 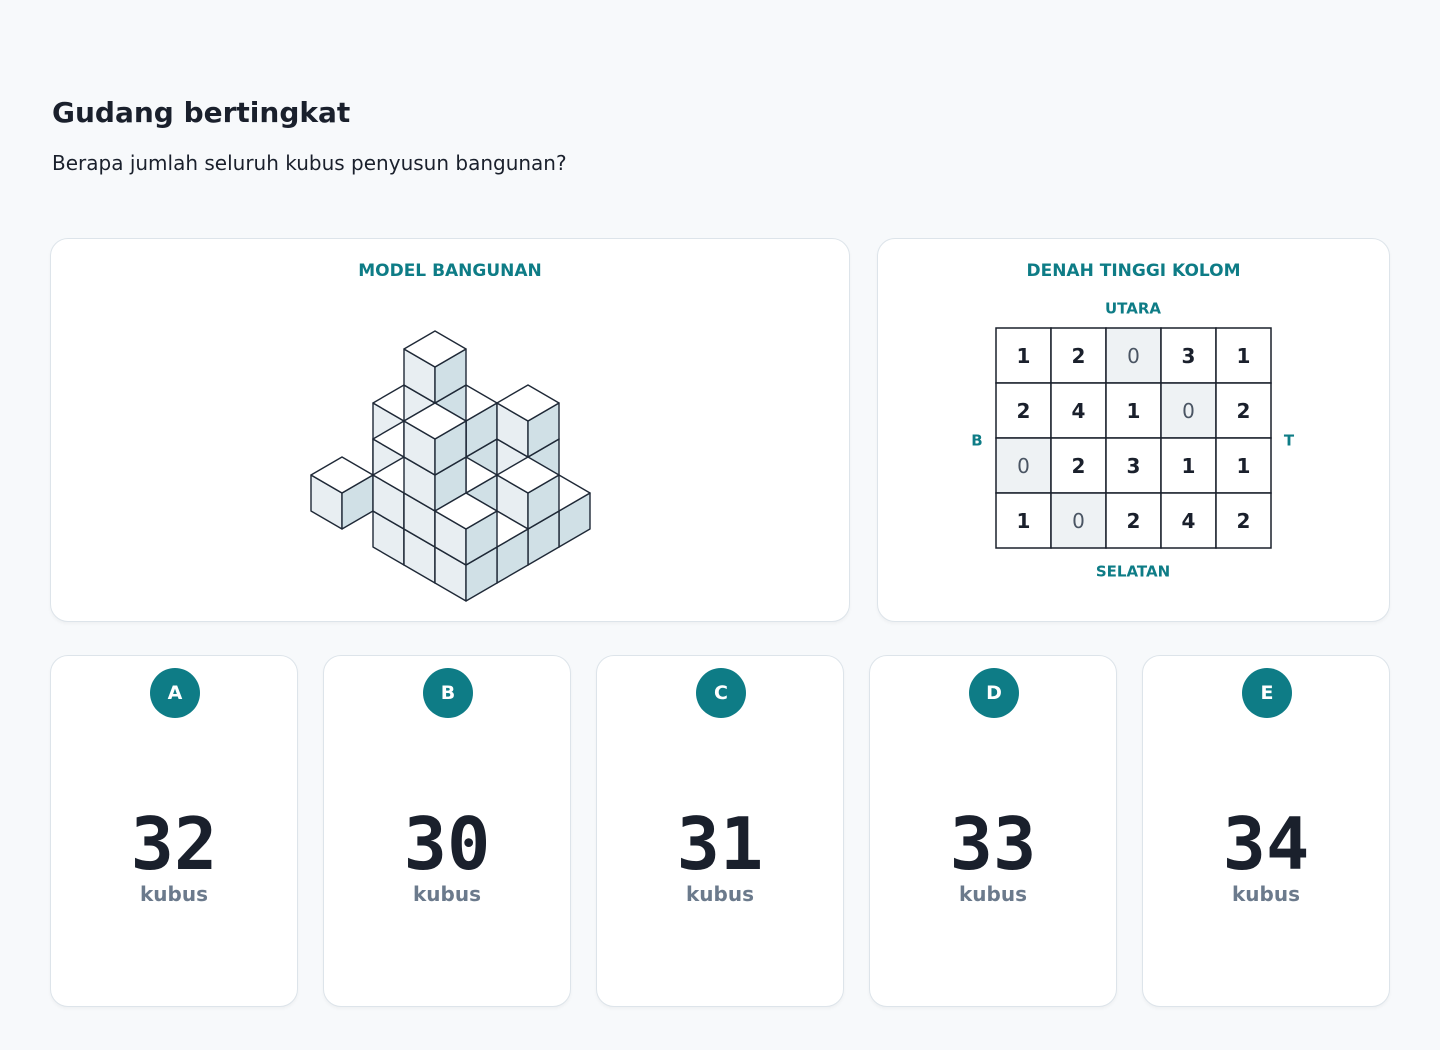 I want to click on option-value: 31, so click(x=720, y=844).